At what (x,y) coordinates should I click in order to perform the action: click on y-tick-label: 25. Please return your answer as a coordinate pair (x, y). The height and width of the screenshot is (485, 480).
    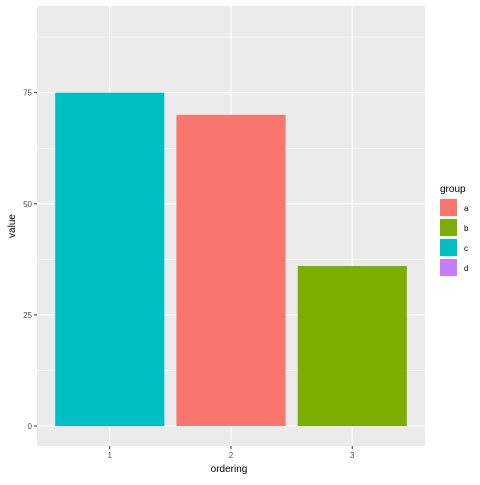
    Looking at the image, I should click on (27, 315).